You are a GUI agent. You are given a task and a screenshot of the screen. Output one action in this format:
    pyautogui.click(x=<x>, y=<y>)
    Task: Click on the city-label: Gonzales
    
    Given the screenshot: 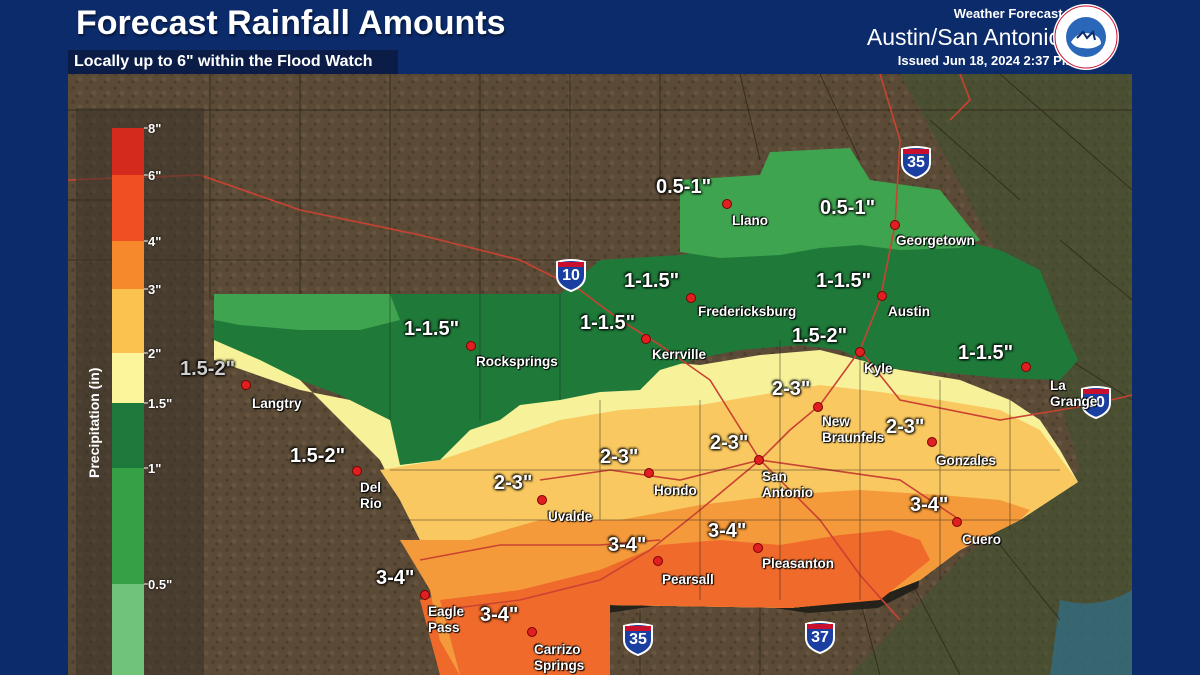 What is the action you would take?
    pyautogui.click(x=966, y=460)
    